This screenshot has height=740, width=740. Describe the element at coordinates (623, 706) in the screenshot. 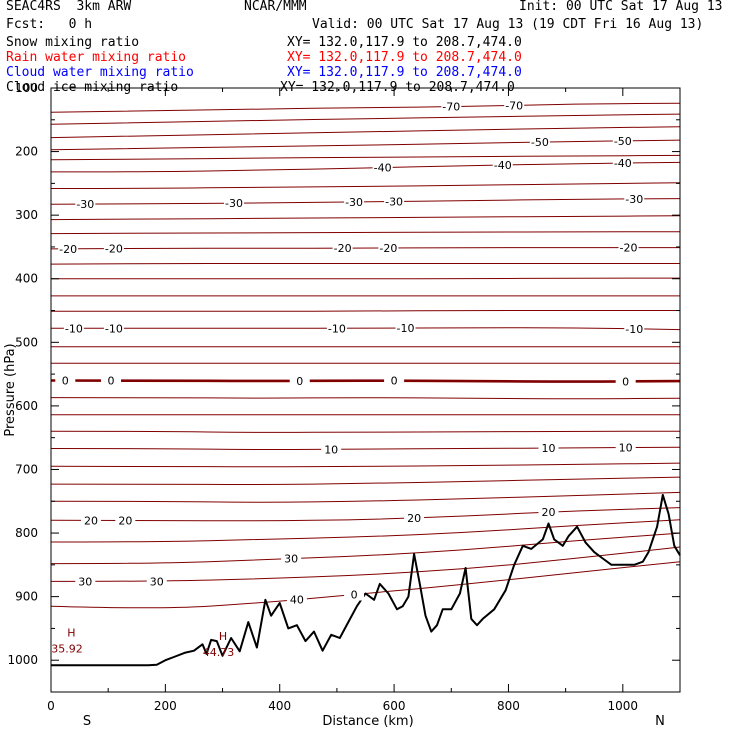

I see `x-tick-label: 1000` at that location.